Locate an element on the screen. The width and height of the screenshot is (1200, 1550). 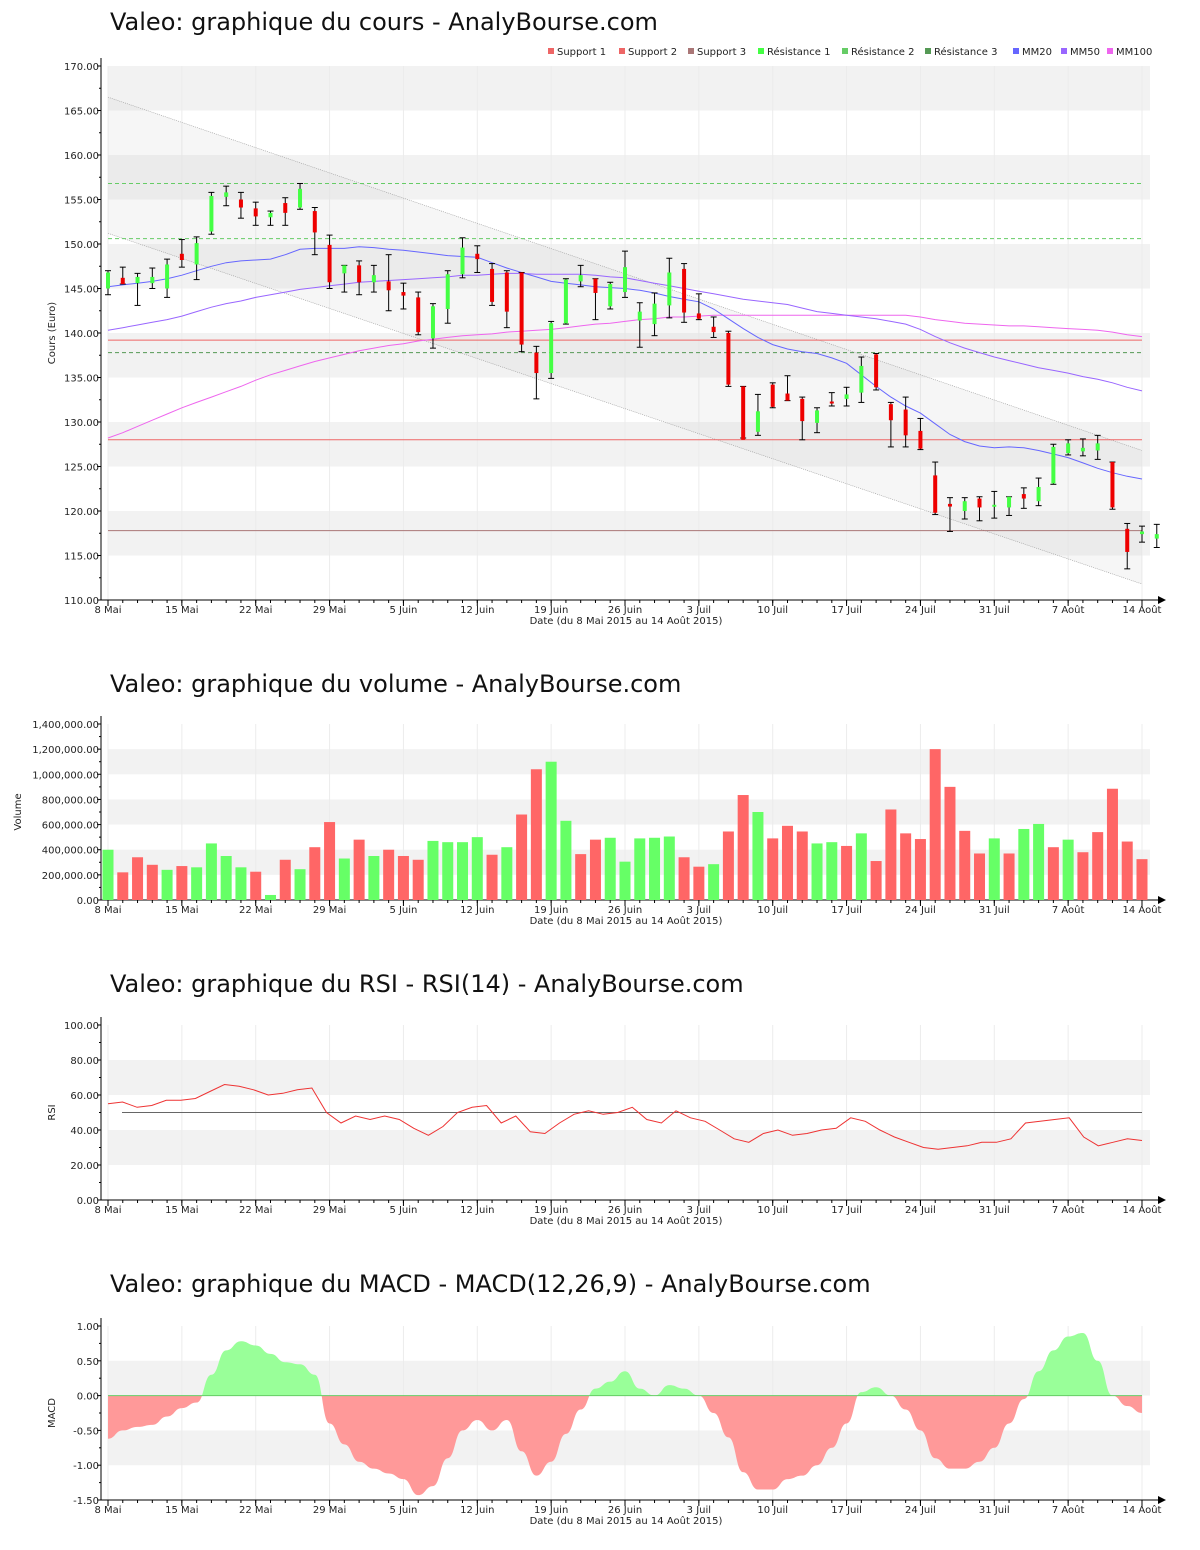
legend-label: Support 3 is located at coordinates (721, 52).